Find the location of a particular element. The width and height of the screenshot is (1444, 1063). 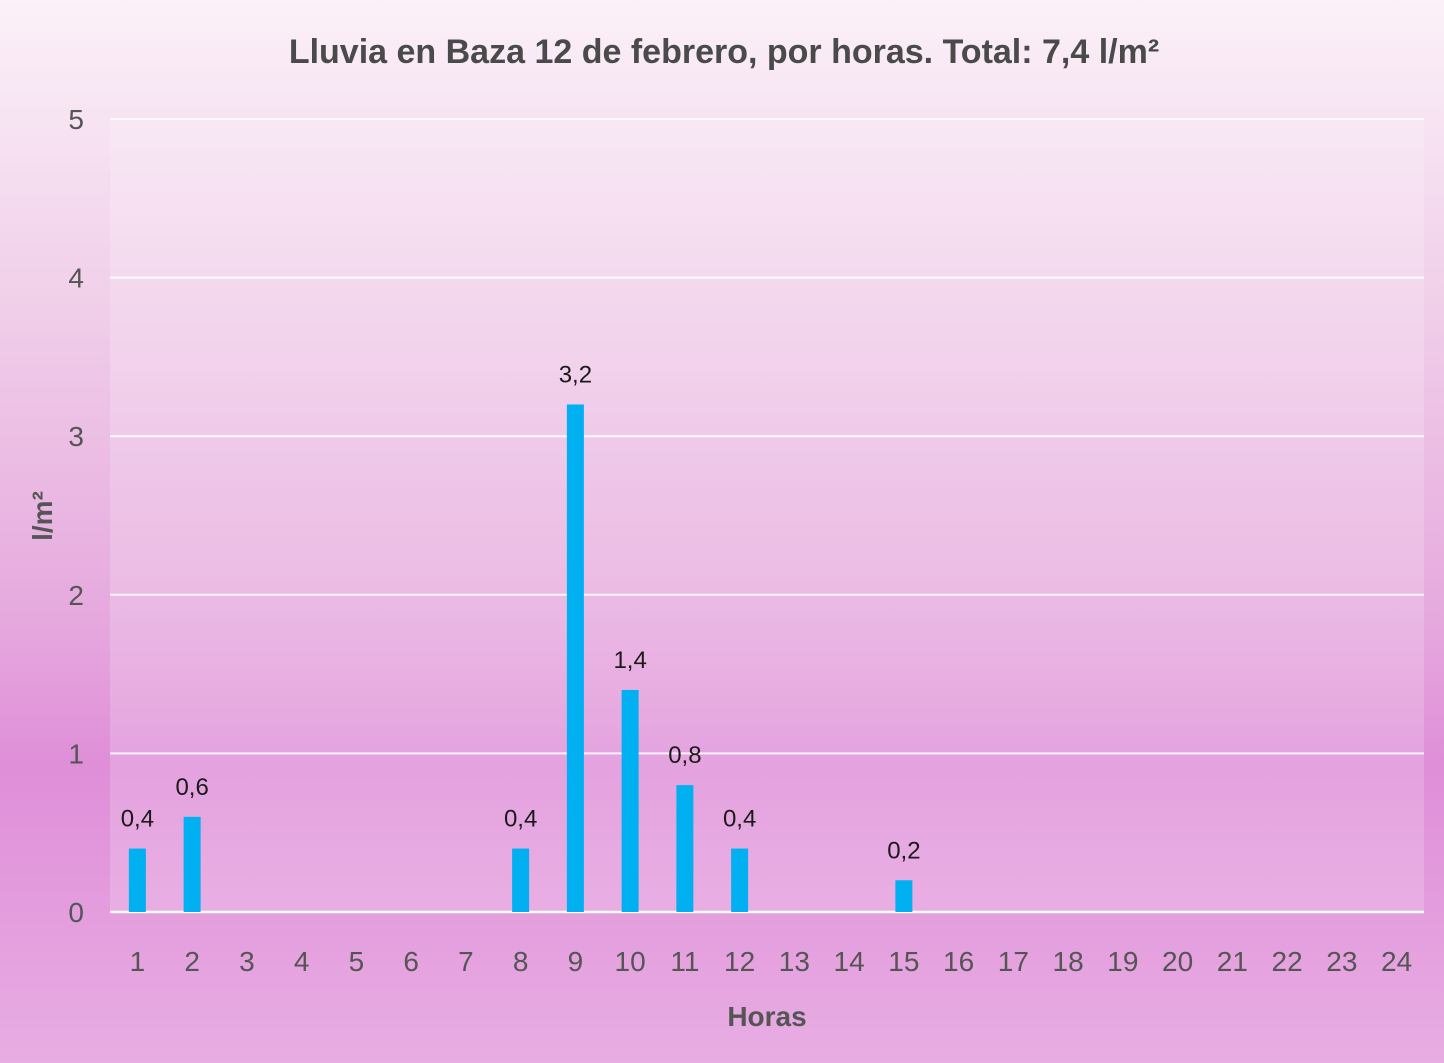

x-tick-label: 18 is located at coordinates (1068, 961).